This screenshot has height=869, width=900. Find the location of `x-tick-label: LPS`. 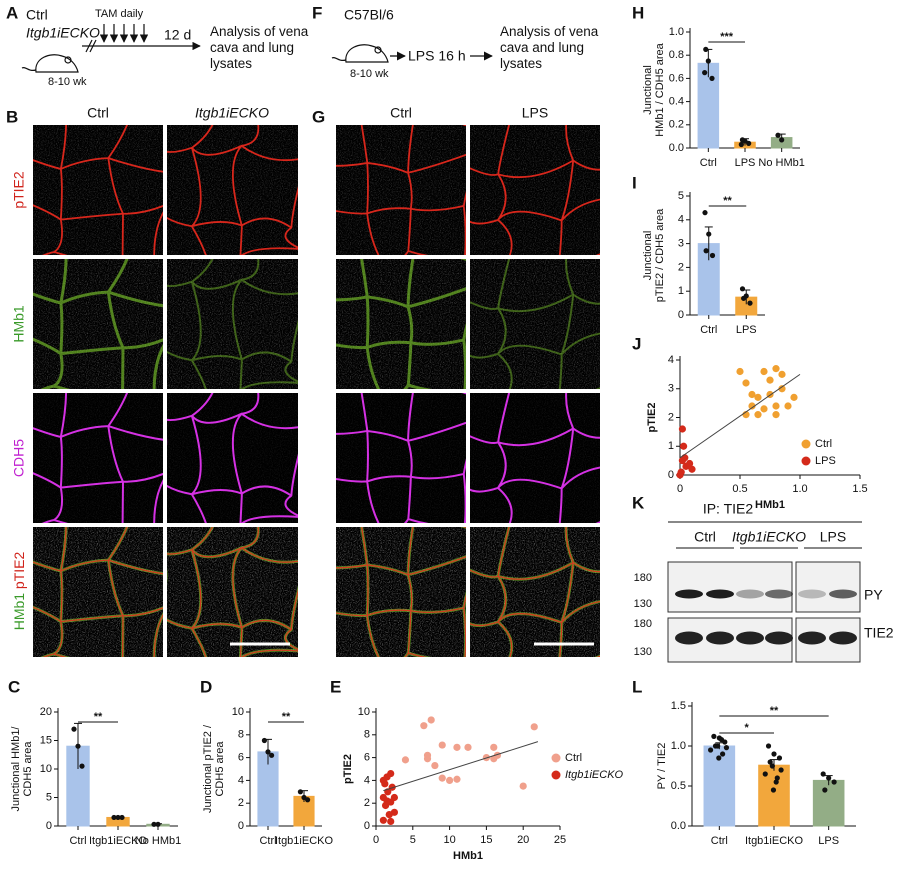

x-tick-label: LPS is located at coordinates (746, 330).